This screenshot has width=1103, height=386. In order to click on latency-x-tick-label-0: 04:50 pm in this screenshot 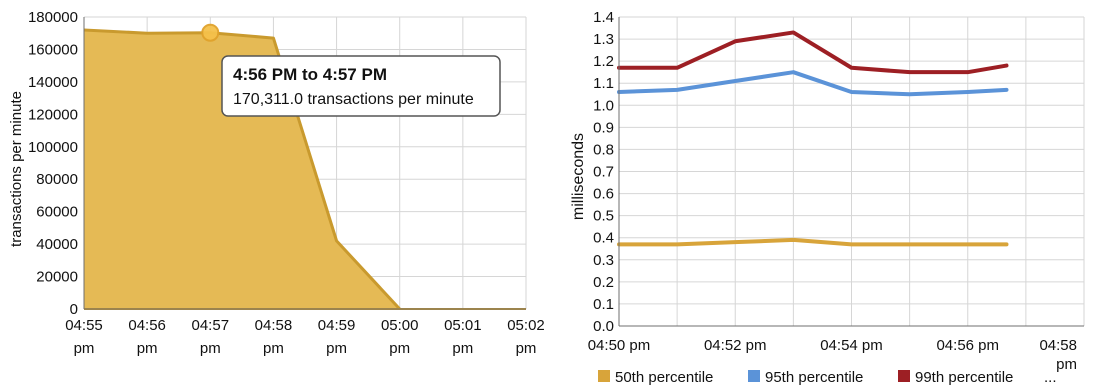, I will do `click(619, 345)`.